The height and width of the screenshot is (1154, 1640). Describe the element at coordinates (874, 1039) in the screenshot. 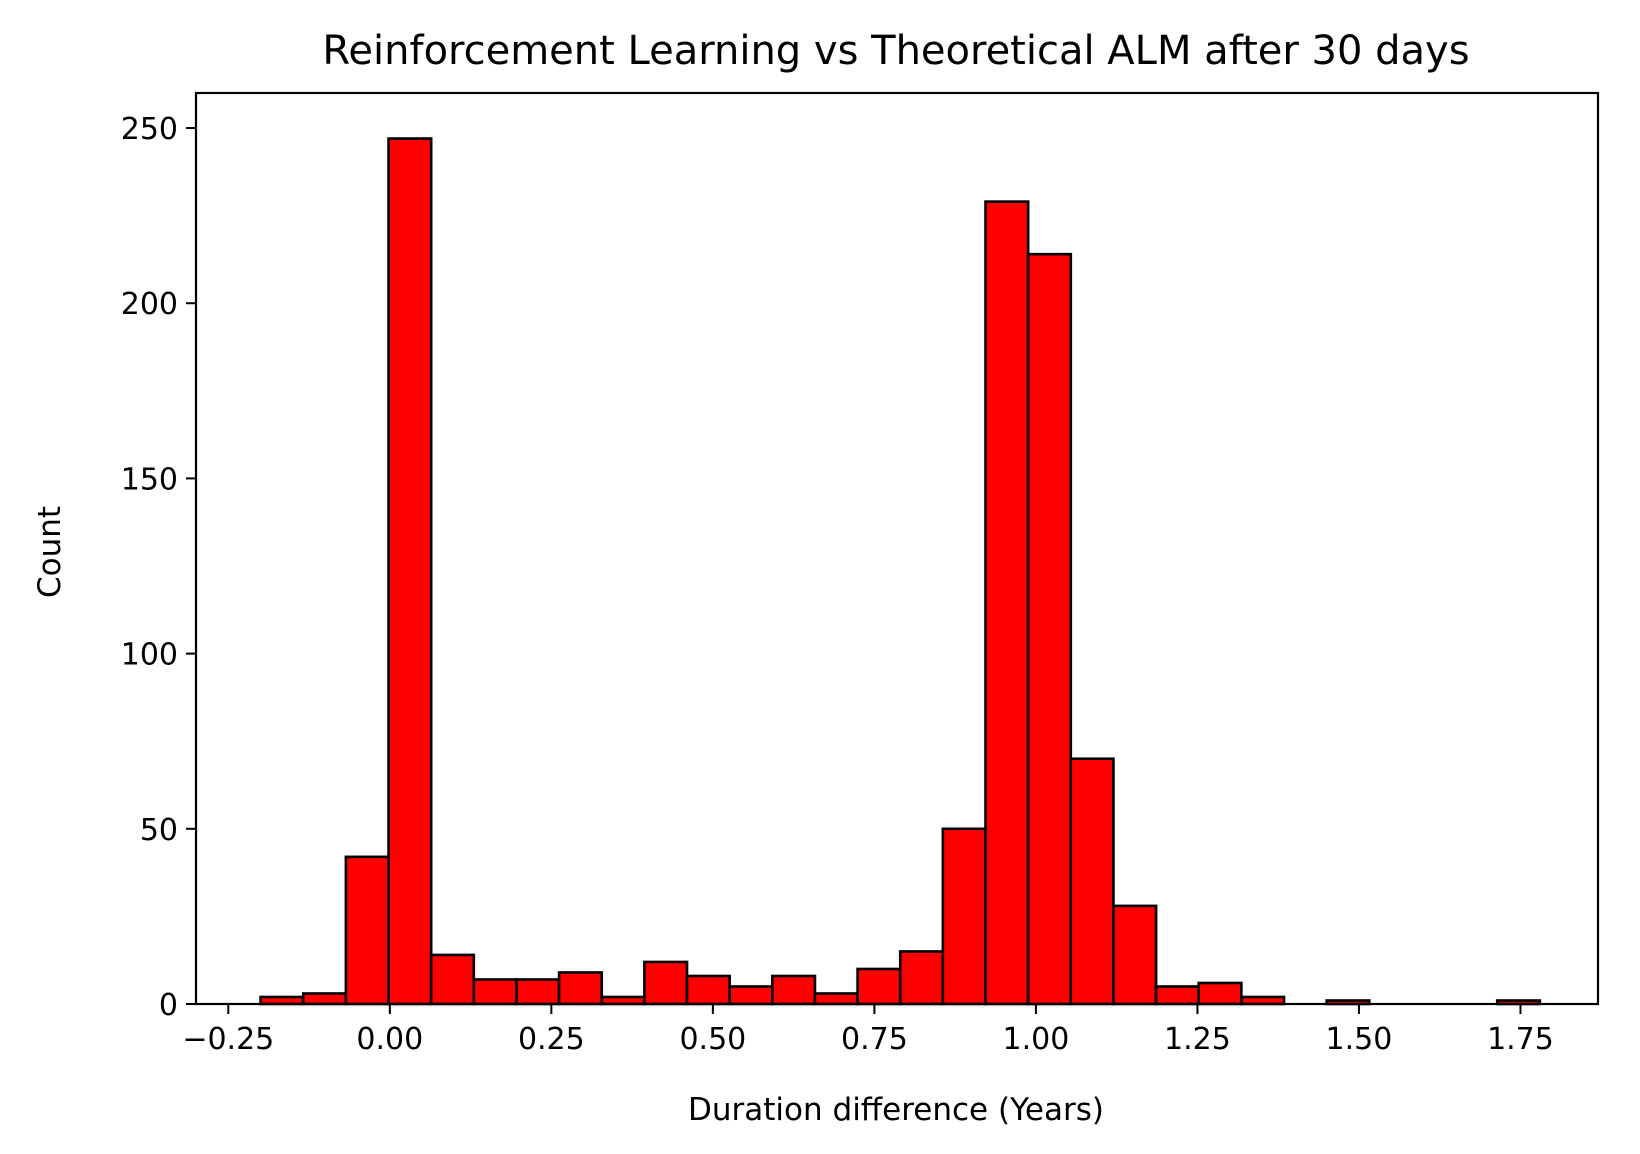

I see `x-tick-label: 0.75` at that location.